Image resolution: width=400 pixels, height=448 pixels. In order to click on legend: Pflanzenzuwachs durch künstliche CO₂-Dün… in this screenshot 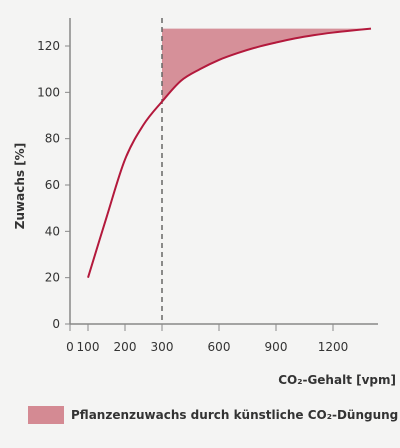, I will do `click(213, 415)`.